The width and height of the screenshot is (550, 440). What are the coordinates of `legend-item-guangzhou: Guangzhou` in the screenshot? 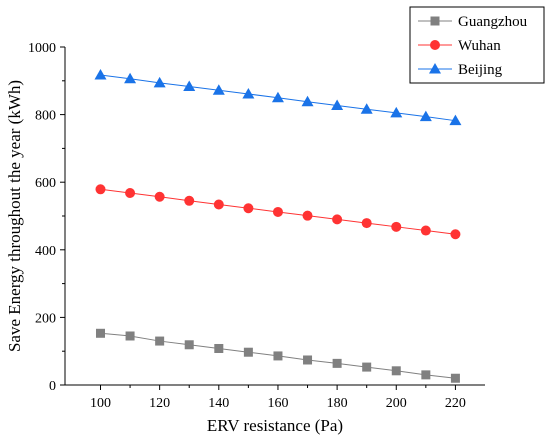 It's located at (473, 22).